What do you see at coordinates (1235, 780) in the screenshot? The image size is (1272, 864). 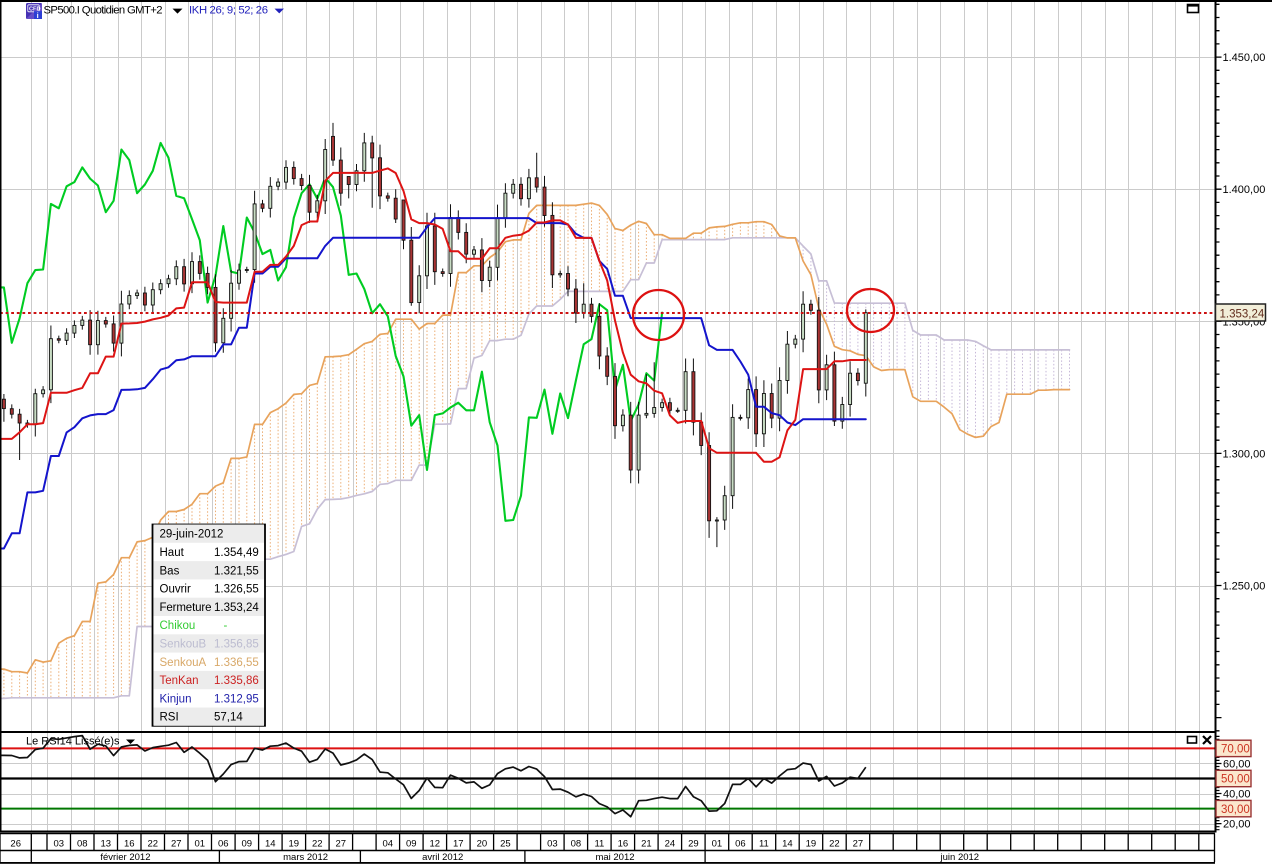 I see `svg-text: 50,00` at bounding box center [1235, 780].